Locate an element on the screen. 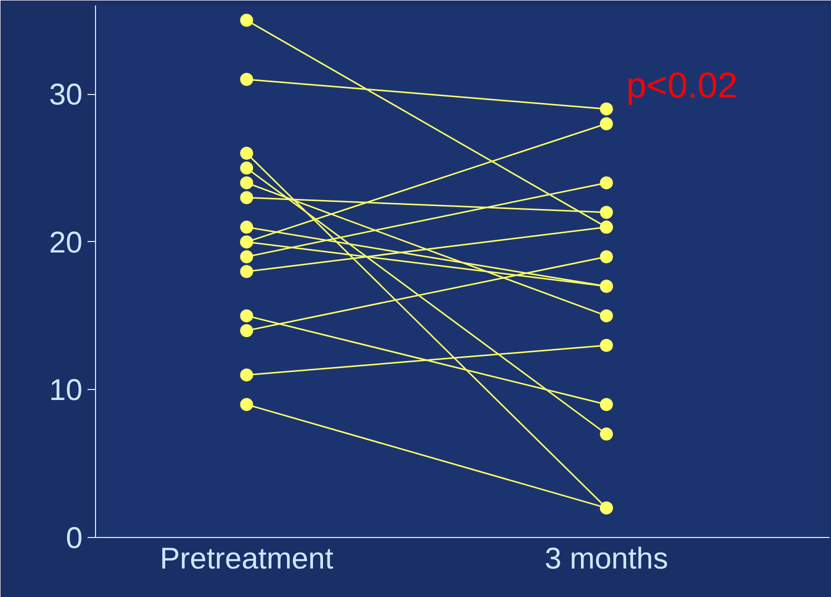 This screenshot has height=597, width=831. y-tick-label: 30 is located at coordinates (66, 95).